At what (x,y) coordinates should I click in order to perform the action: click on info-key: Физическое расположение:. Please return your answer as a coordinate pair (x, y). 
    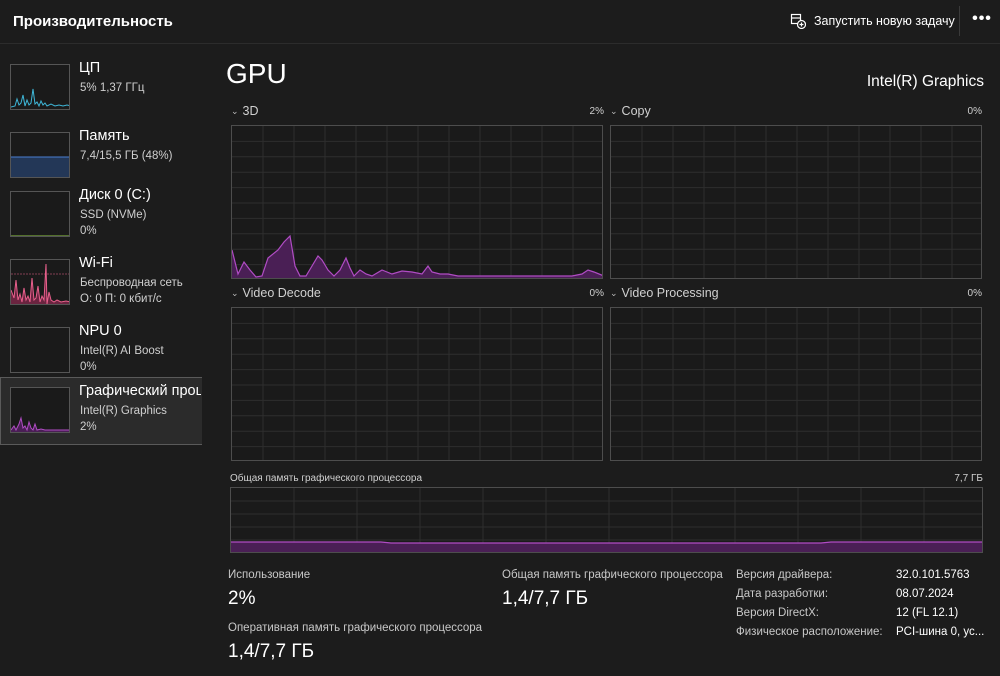
    Looking at the image, I should click on (809, 632).